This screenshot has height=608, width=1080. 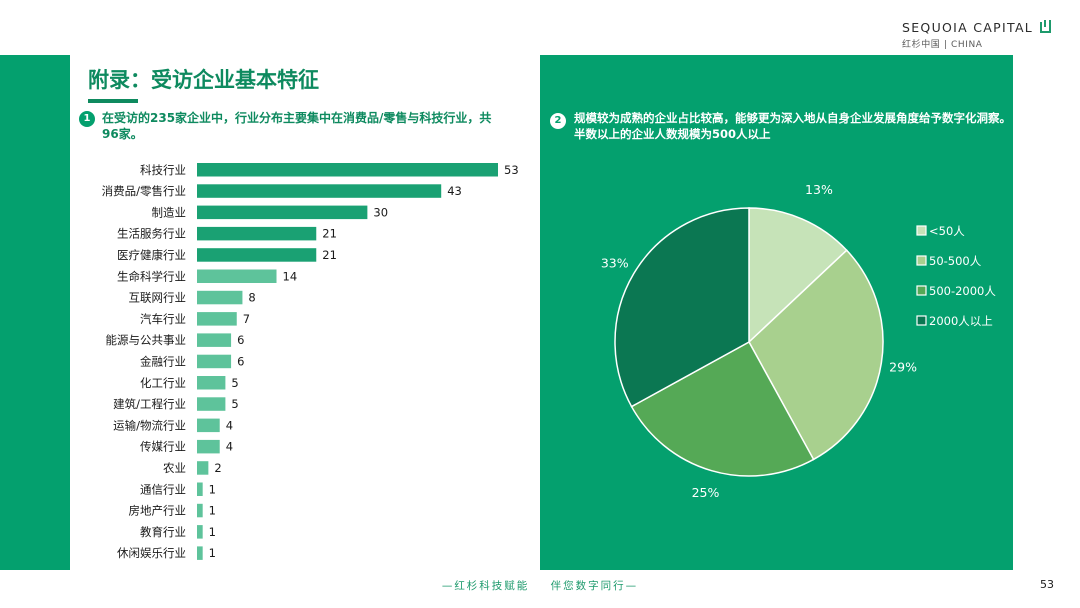 I want to click on bar-value-label: 43, so click(x=454, y=191).